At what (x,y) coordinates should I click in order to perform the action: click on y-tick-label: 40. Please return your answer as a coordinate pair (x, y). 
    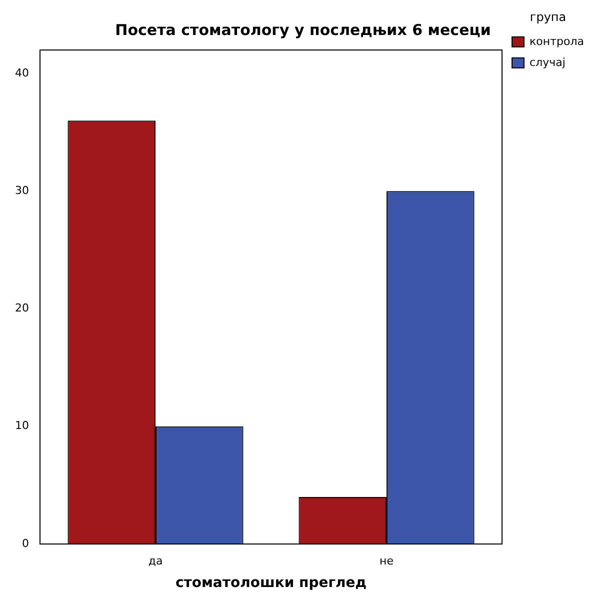
    Looking at the image, I should click on (21, 73).